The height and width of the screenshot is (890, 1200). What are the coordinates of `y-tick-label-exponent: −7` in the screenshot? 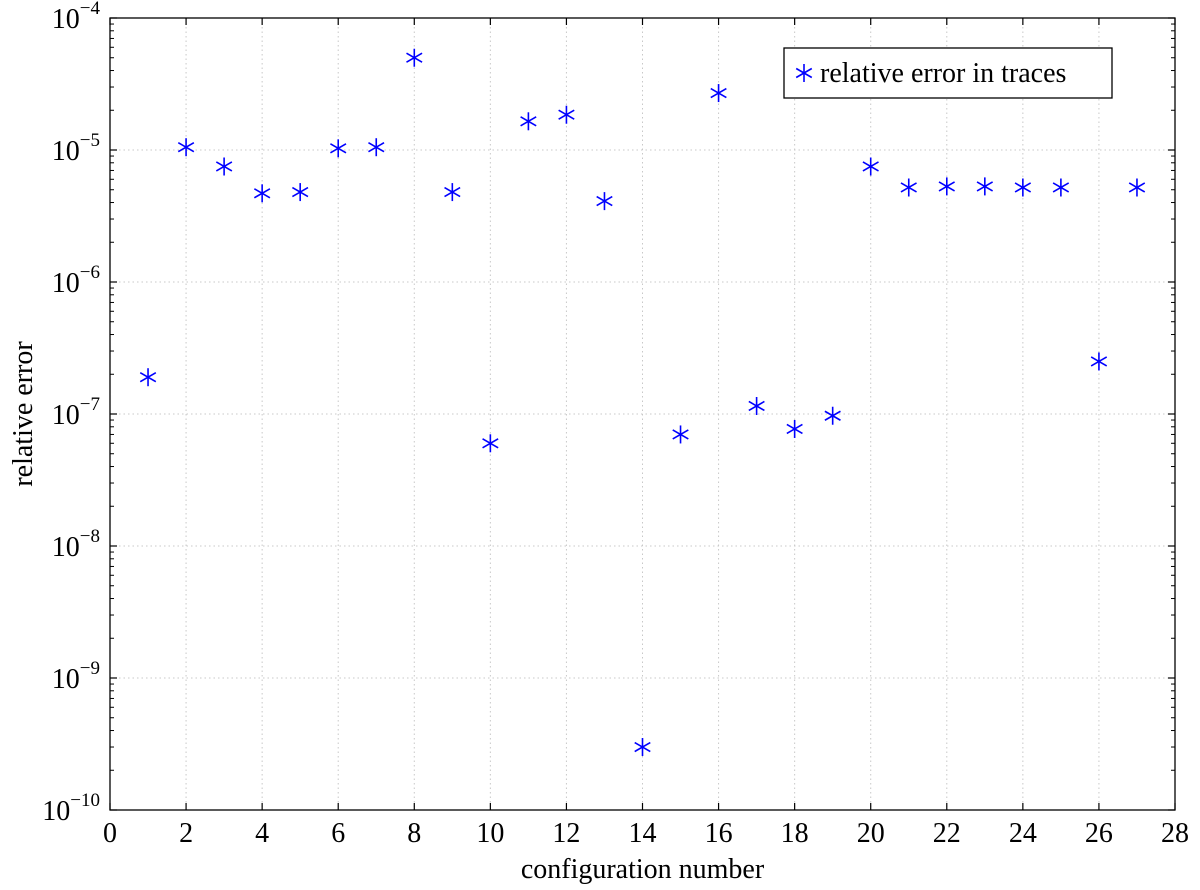 It's located at (90, 404).